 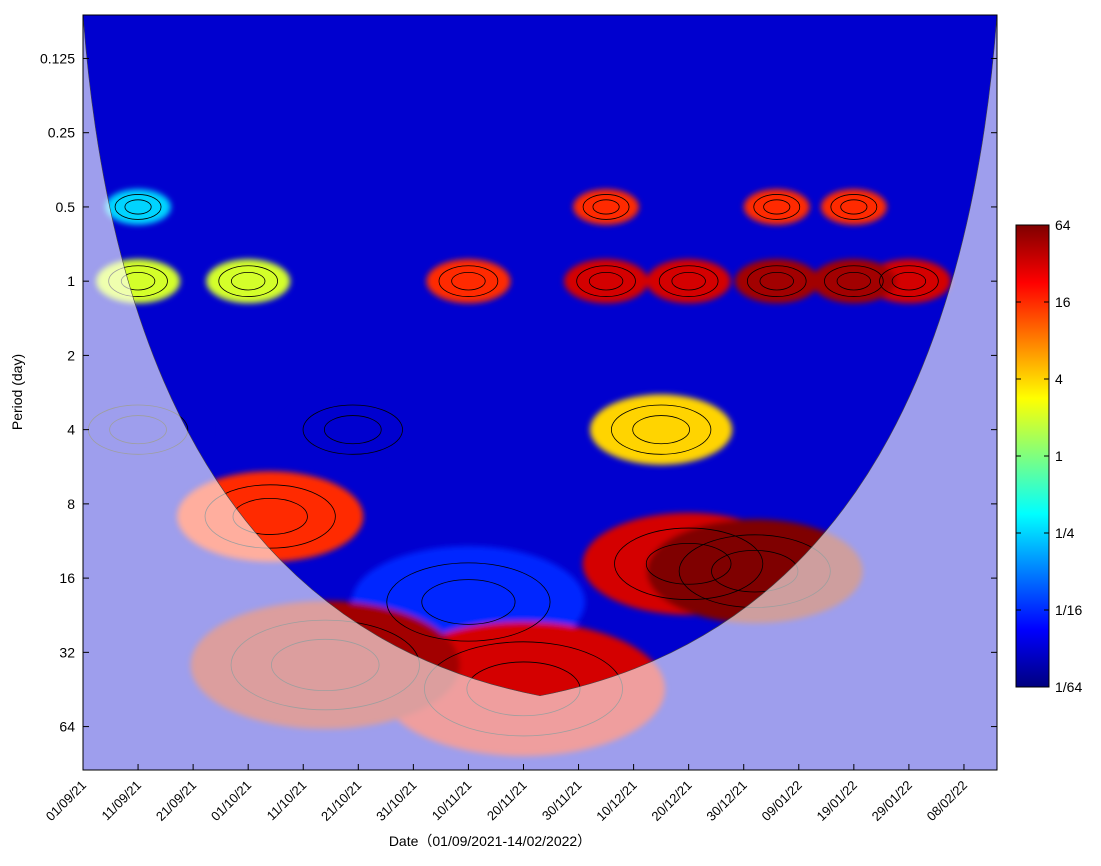 What do you see at coordinates (562, 801) in the screenshot?
I see `x-tick-label: 30/11/21` at bounding box center [562, 801].